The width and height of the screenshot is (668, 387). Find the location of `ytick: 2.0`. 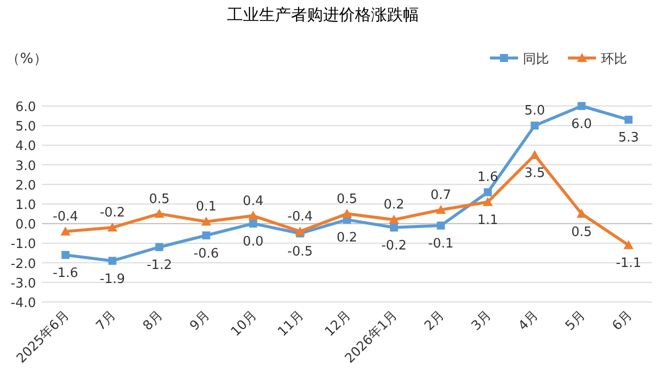

ytick: 2.0 is located at coordinates (25, 186).